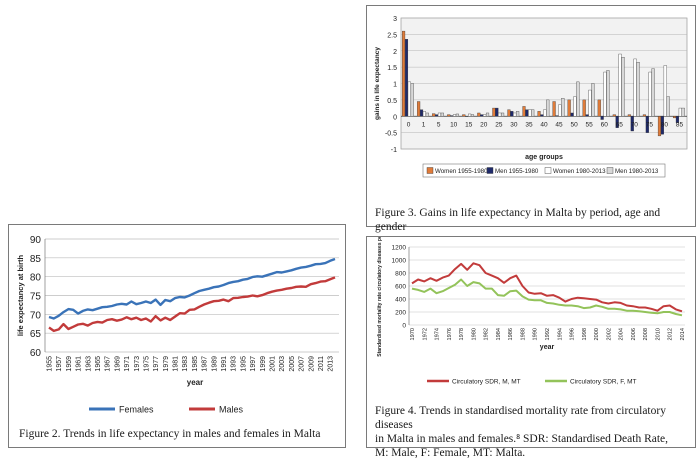 The image size is (700, 460). What do you see at coordinates (603, 382) in the screenshot?
I see `legend-label: Circulatory SDR, F, MT` at bounding box center [603, 382].